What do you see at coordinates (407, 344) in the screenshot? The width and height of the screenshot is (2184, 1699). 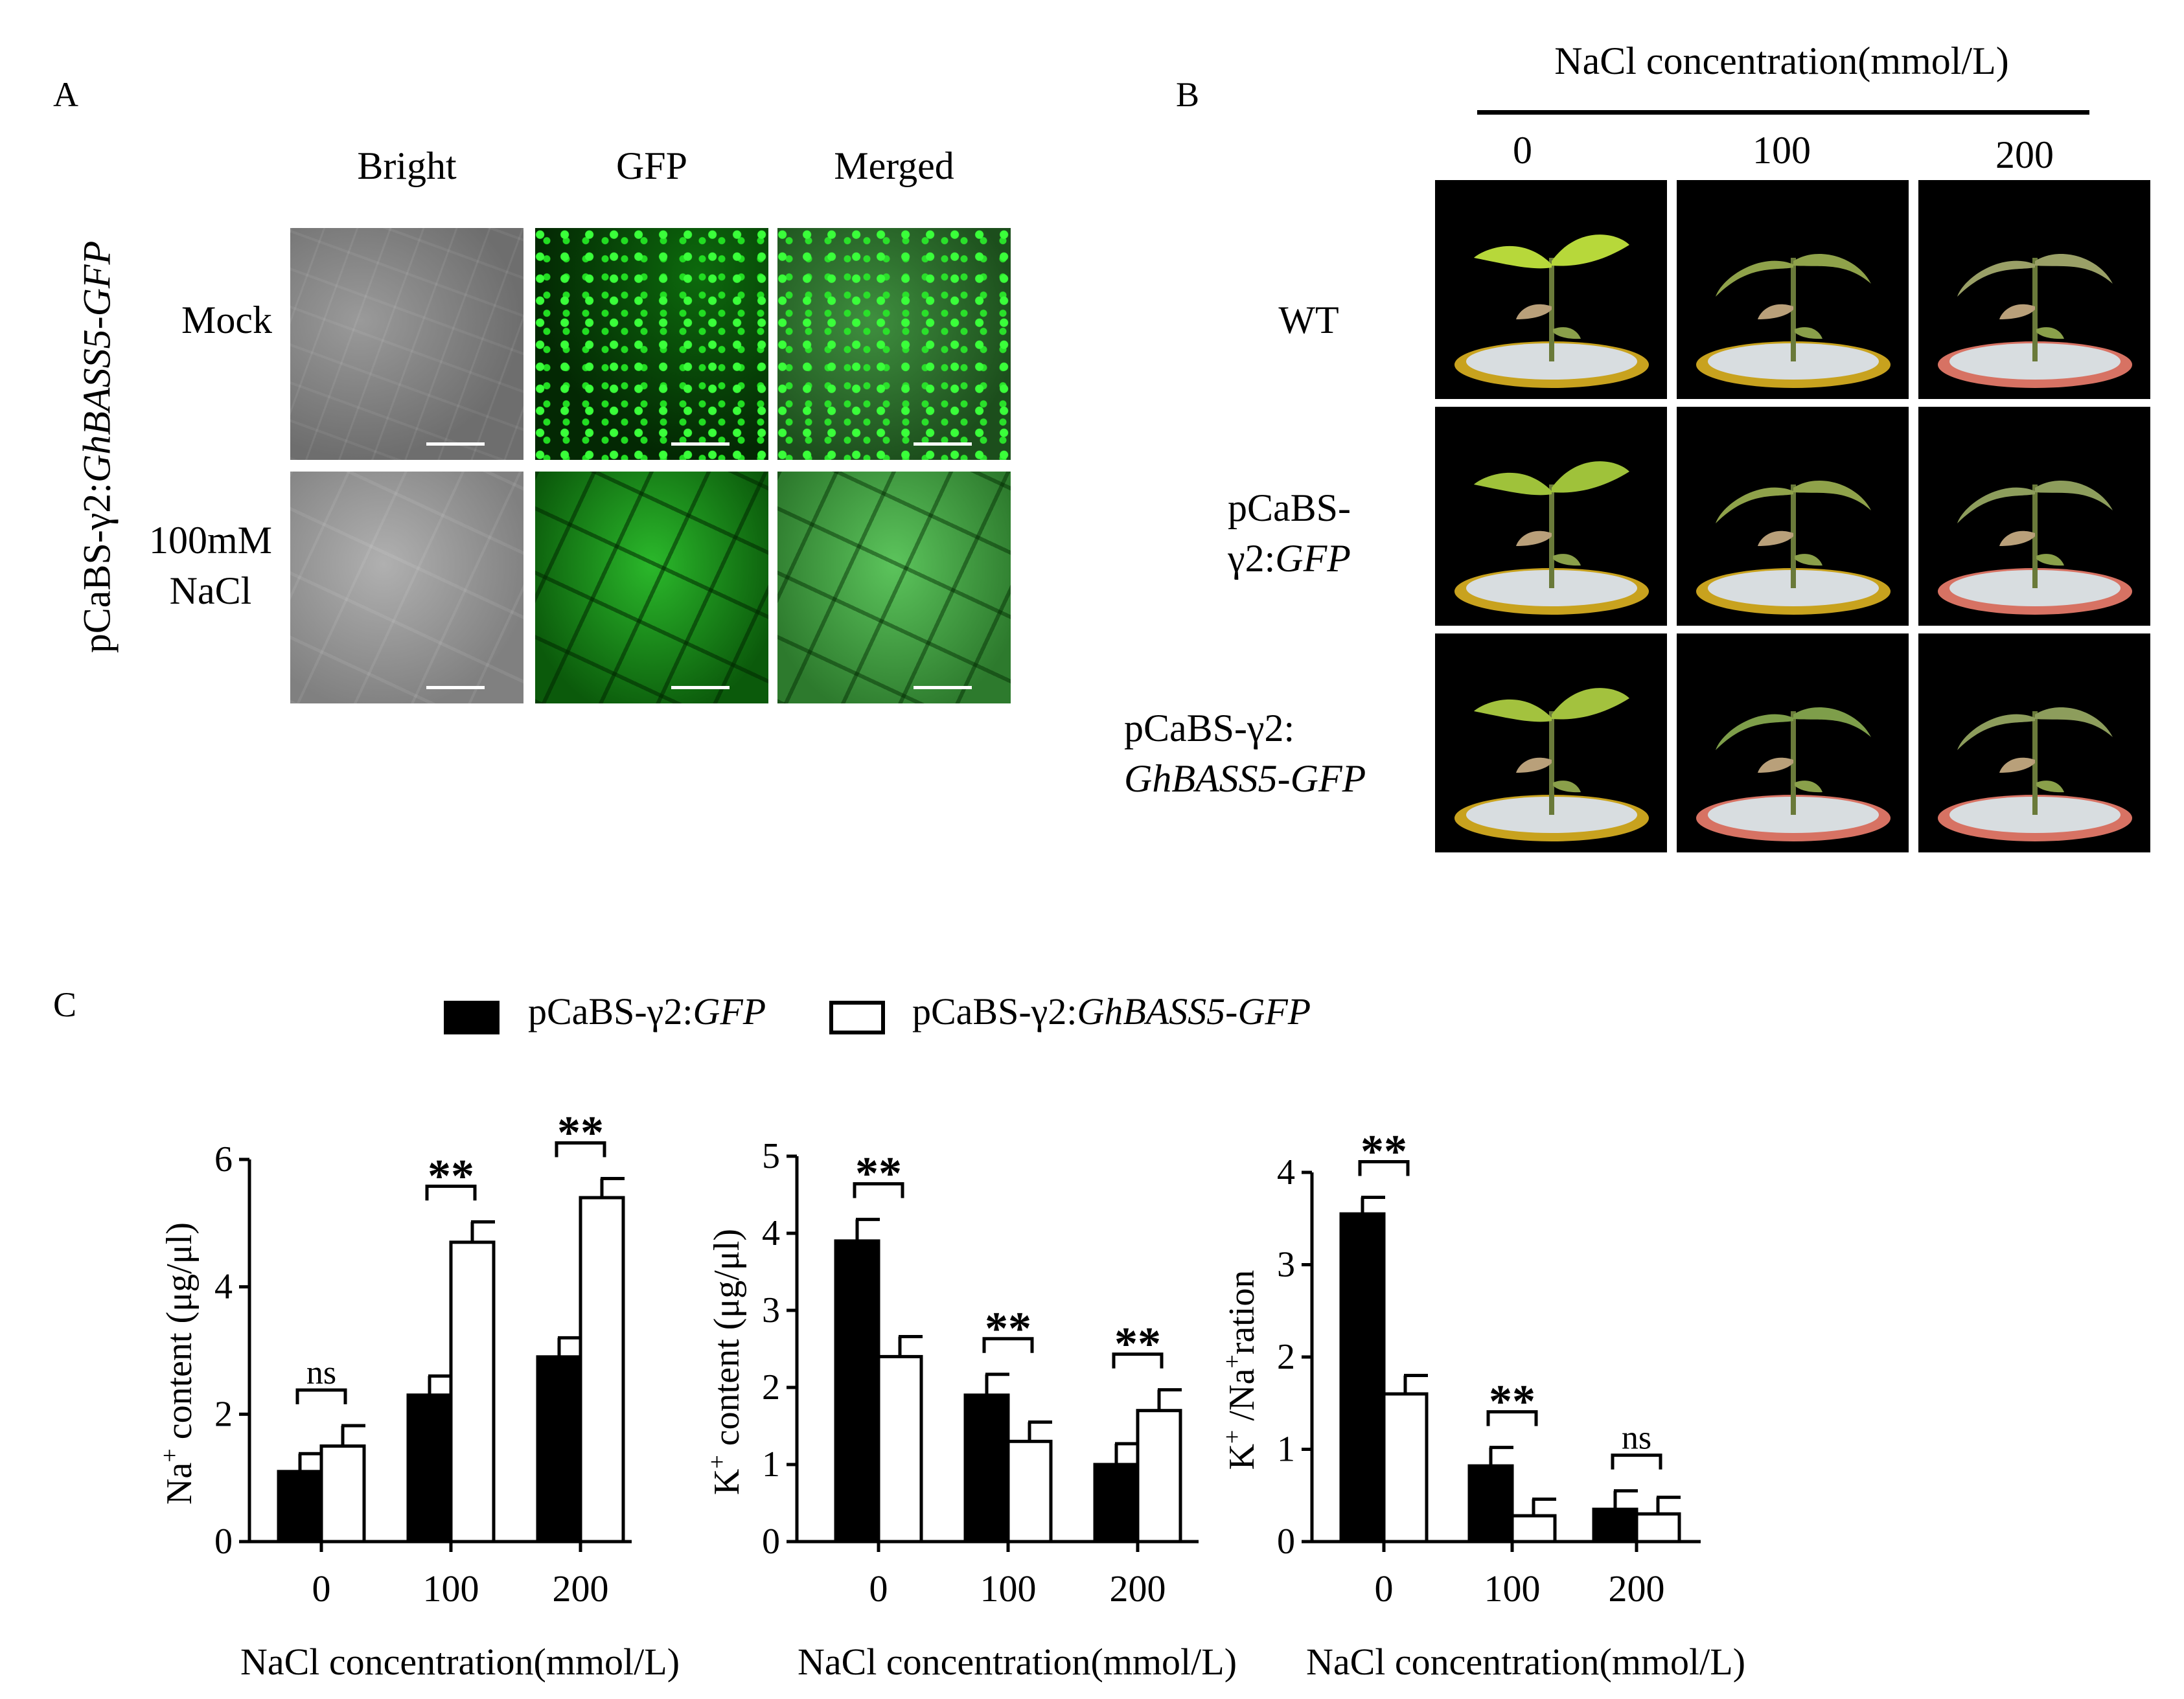 I see `micrograph-mock-bright` at bounding box center [407, 344].